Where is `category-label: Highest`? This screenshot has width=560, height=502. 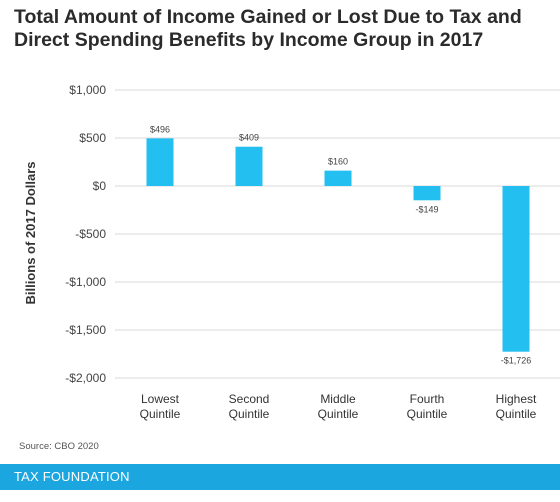
category-label: Highest is located at coordinates (516, 399).